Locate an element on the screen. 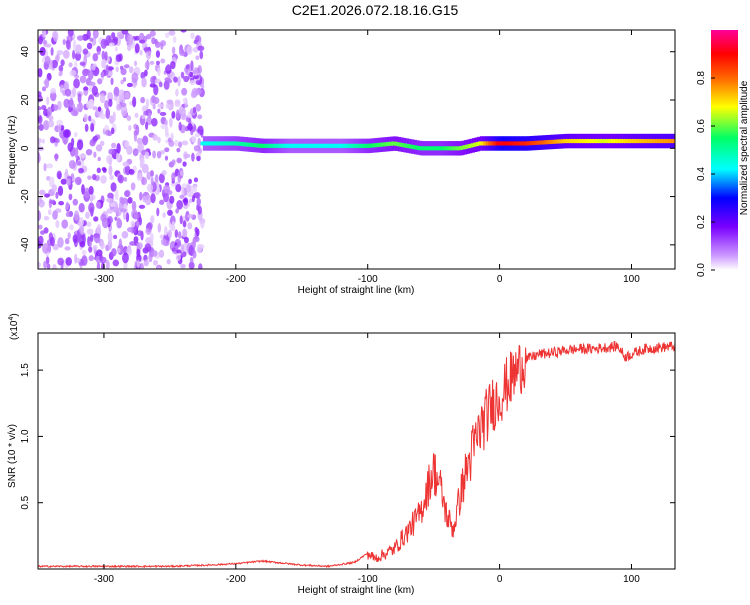  snr-x-label: Height of straight line (km) is located at coordinates (356, 590).